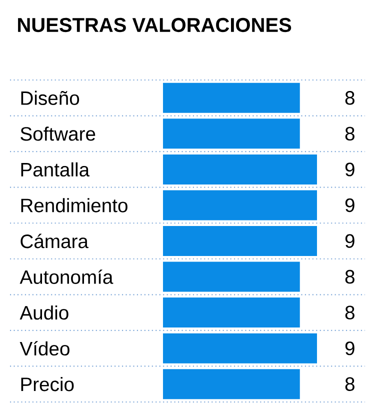  What do you see at coordinates (54, 241) in the screenshot?
I see `y-tick-label: Cámara` at bounding box center [54, 241].